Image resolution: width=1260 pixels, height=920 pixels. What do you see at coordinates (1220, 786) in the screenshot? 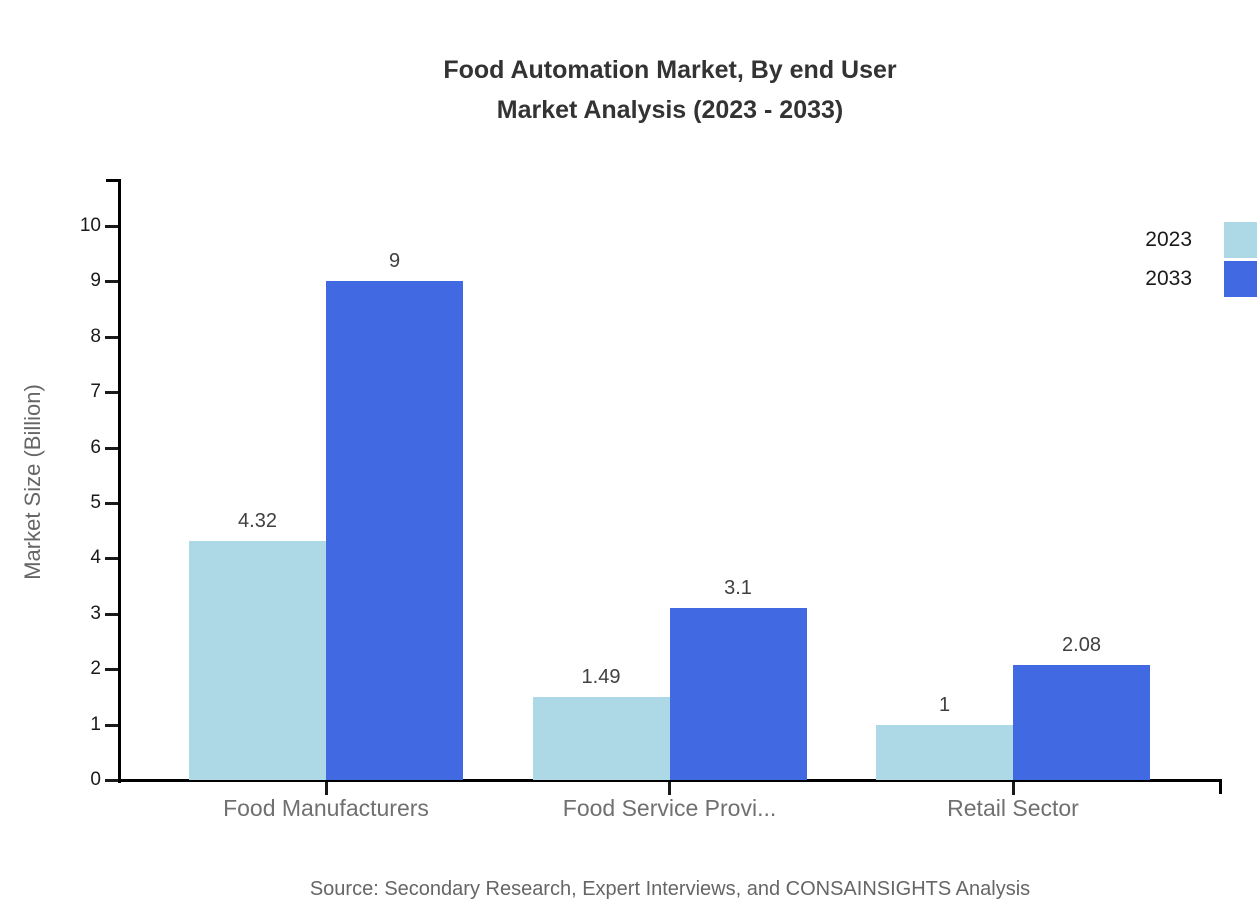
I see `x-axis-end-cap` at bounding box center [1220, 786].